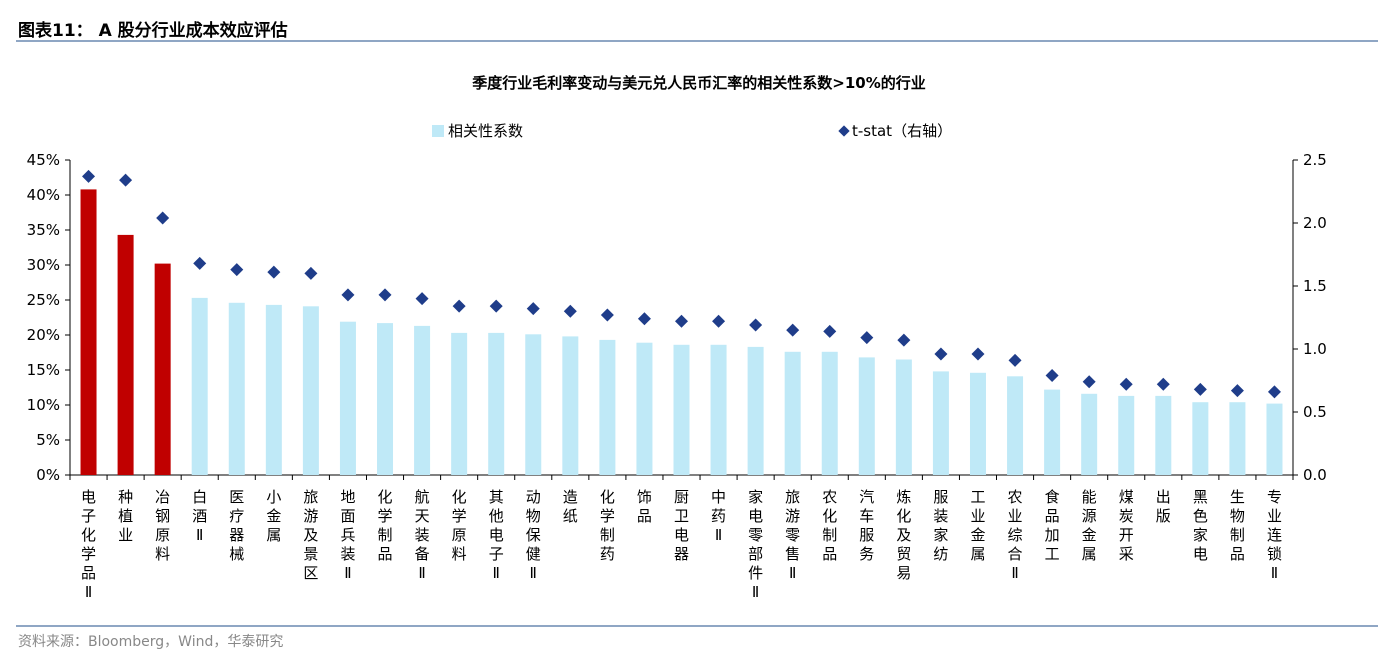  What do you see at coordinates (699, 132) in the screenshot?
I see `chart-legend: 相关性系数 t-stat（右轴）` at bounding box center [699, 132].